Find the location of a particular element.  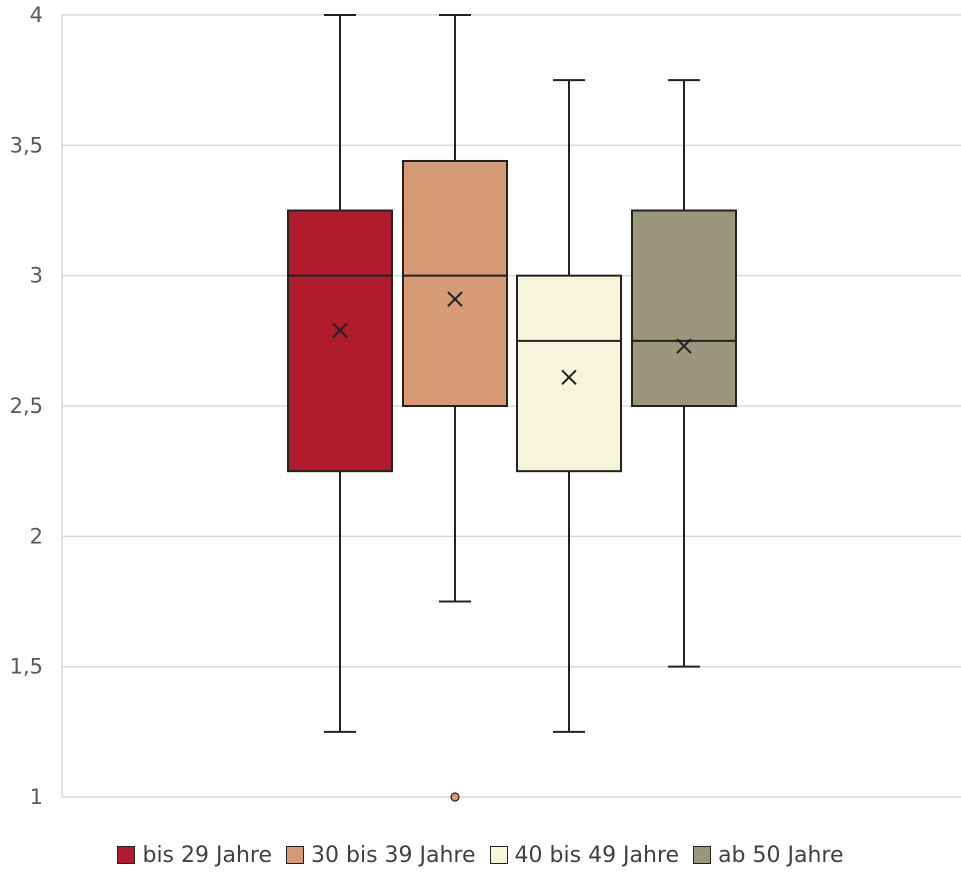

y-tick-label: 3 is located at coordinates (36, 276).